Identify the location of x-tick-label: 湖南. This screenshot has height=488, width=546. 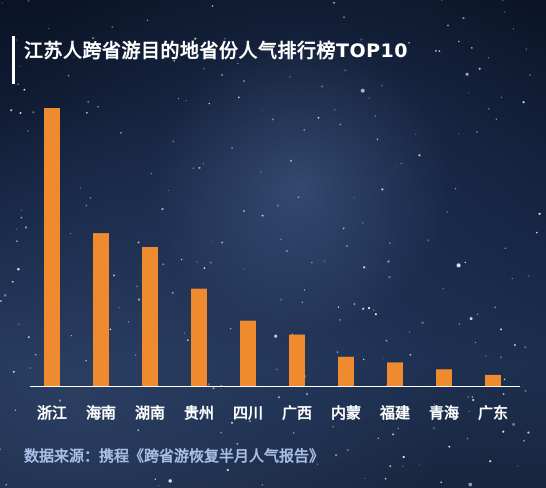
(150, 413).